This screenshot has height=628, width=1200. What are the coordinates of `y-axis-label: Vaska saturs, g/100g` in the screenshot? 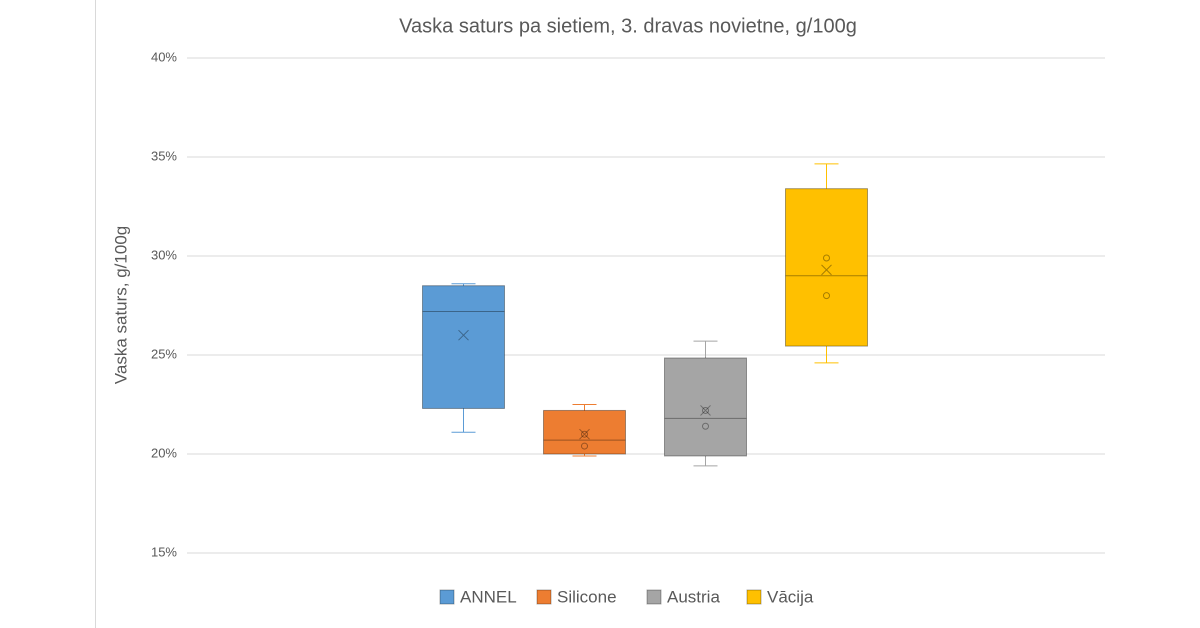 It's located at (120, 305).